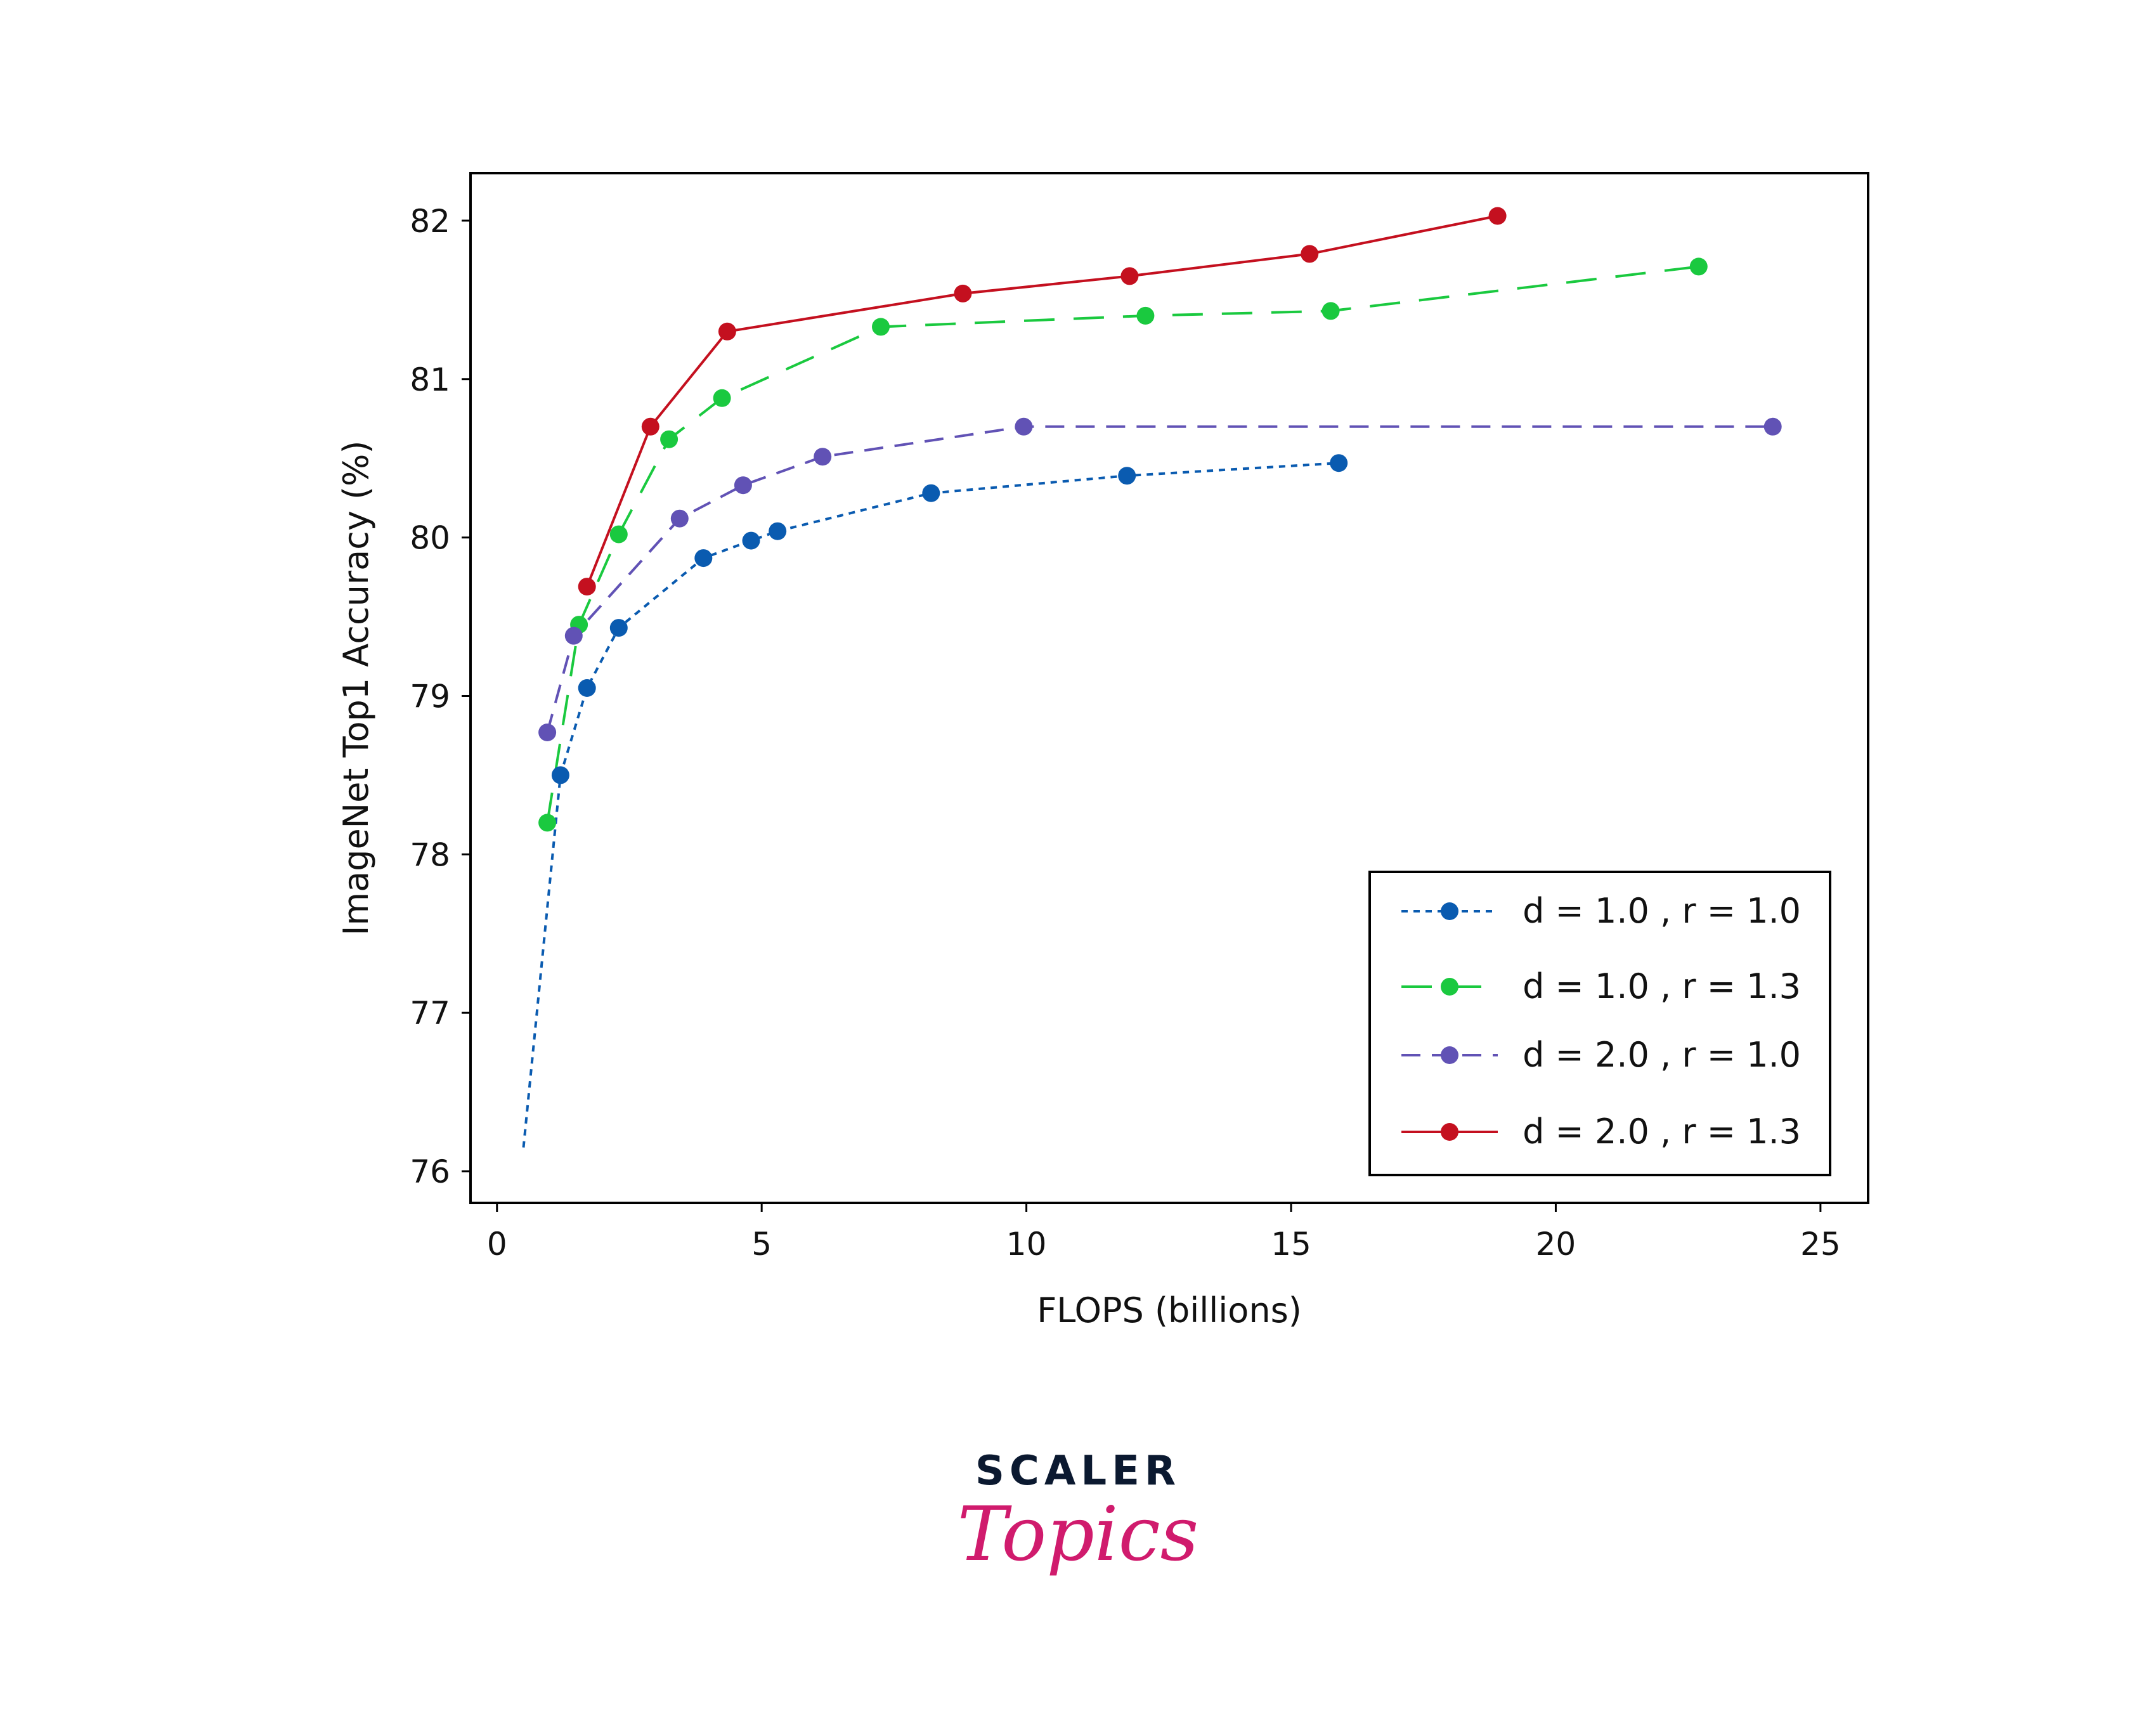 The width and height of the screenshot is (2156, 1721). I want to click on brand-subtitle: Topics, so click(1078, 1534).